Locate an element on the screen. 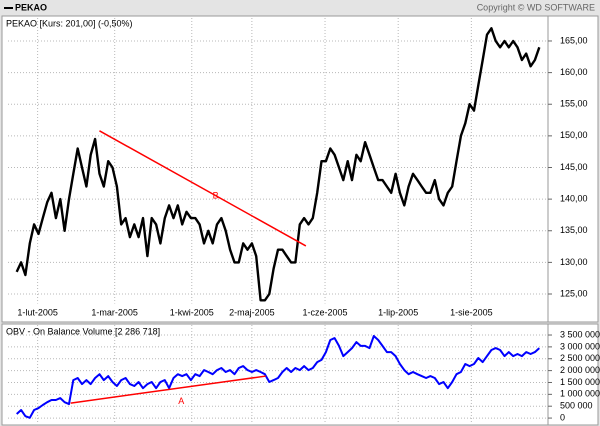 The height and width of the screenshot is (426, 600). y-tick-label: 165,00 is located at coordinates (574, 40).